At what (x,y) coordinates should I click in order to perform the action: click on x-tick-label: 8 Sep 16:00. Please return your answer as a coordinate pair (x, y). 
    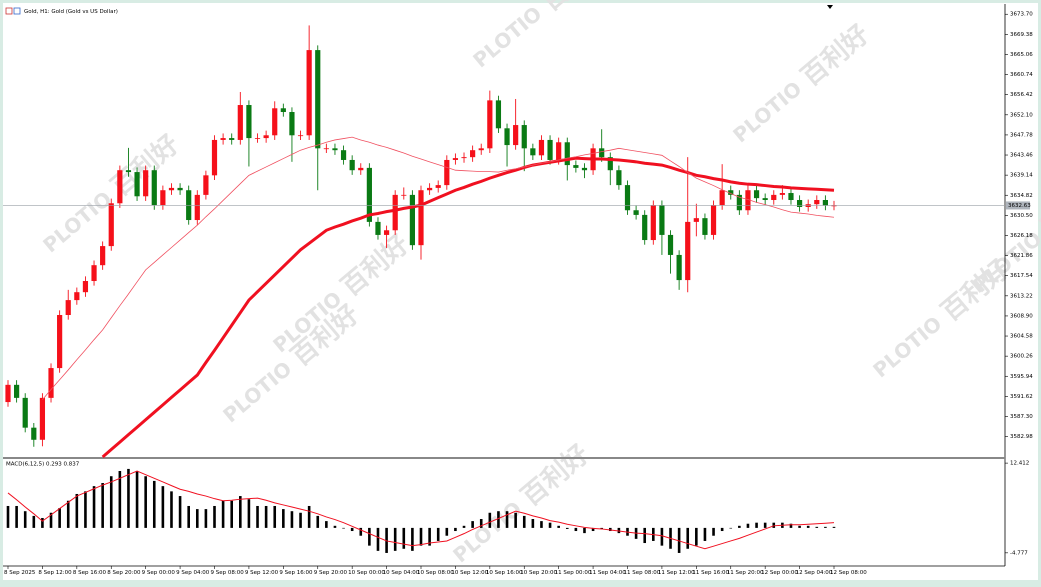
    Looking at the image, I should click on (90, 573).